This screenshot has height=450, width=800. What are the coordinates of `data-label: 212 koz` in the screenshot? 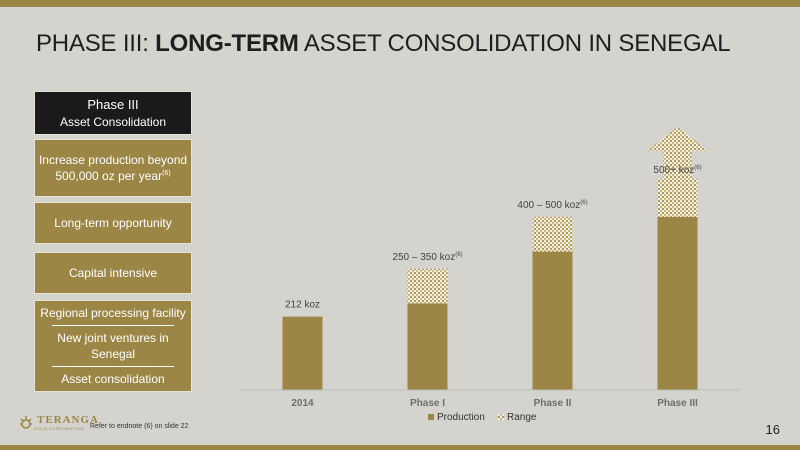 It's located at (302, 305).